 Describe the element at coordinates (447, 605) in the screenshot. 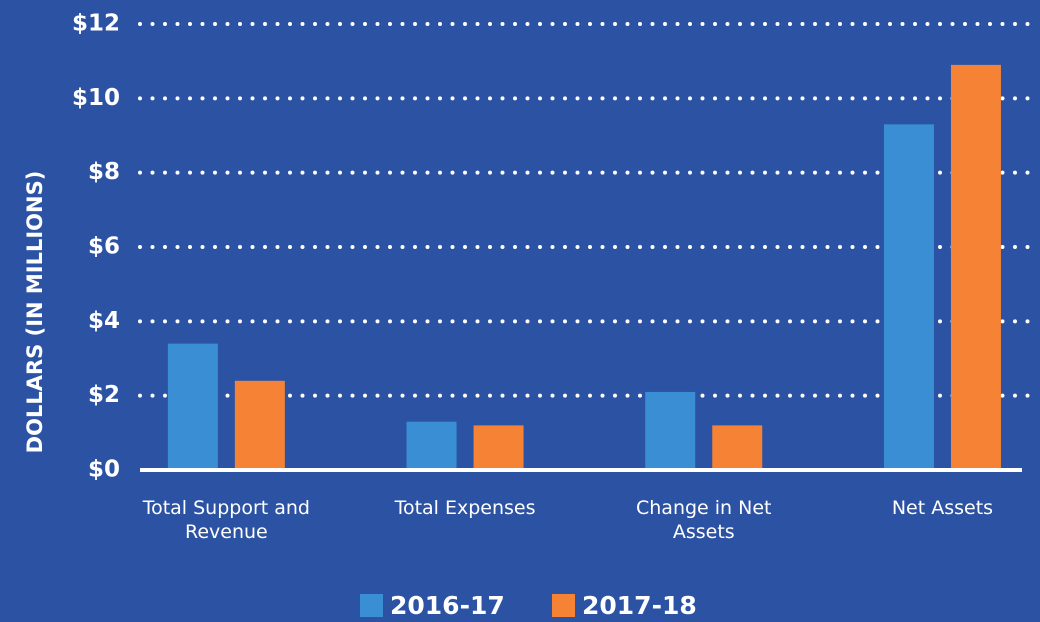

I see `legend-label: 2016-17` at that location.